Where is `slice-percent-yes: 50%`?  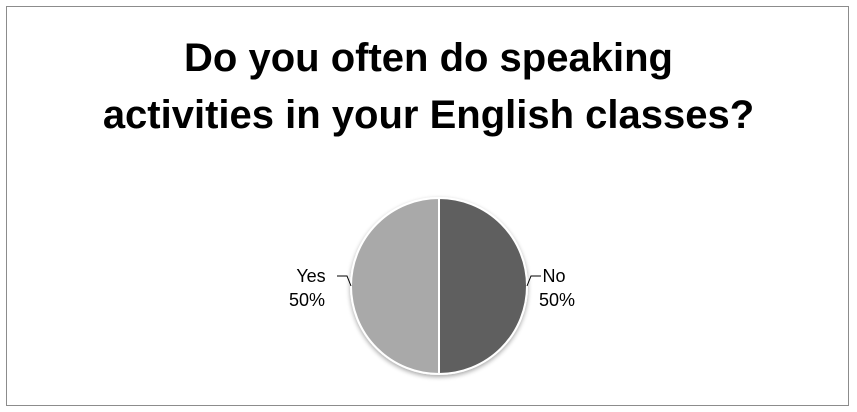 slice-percent-yes: 50% is located at coordinates (307, 300).